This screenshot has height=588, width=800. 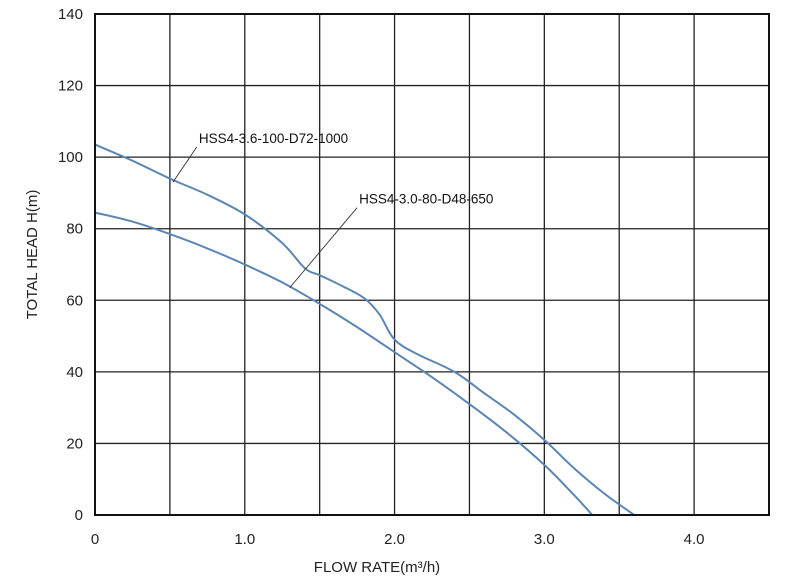 What do you see at coordinates (74, 372) in the screenshot?
I see `y-tick-label: 40` at bounding box center [74, 372].